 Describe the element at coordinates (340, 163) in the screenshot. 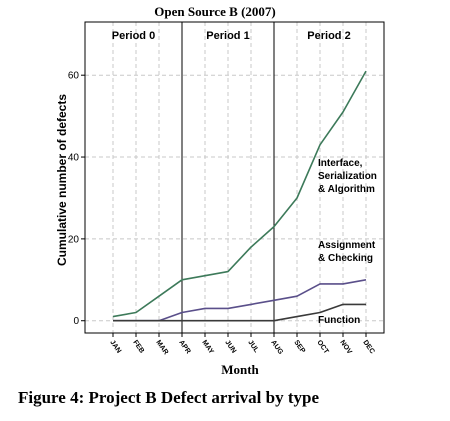

I see `series-label: Interface,` at that location.